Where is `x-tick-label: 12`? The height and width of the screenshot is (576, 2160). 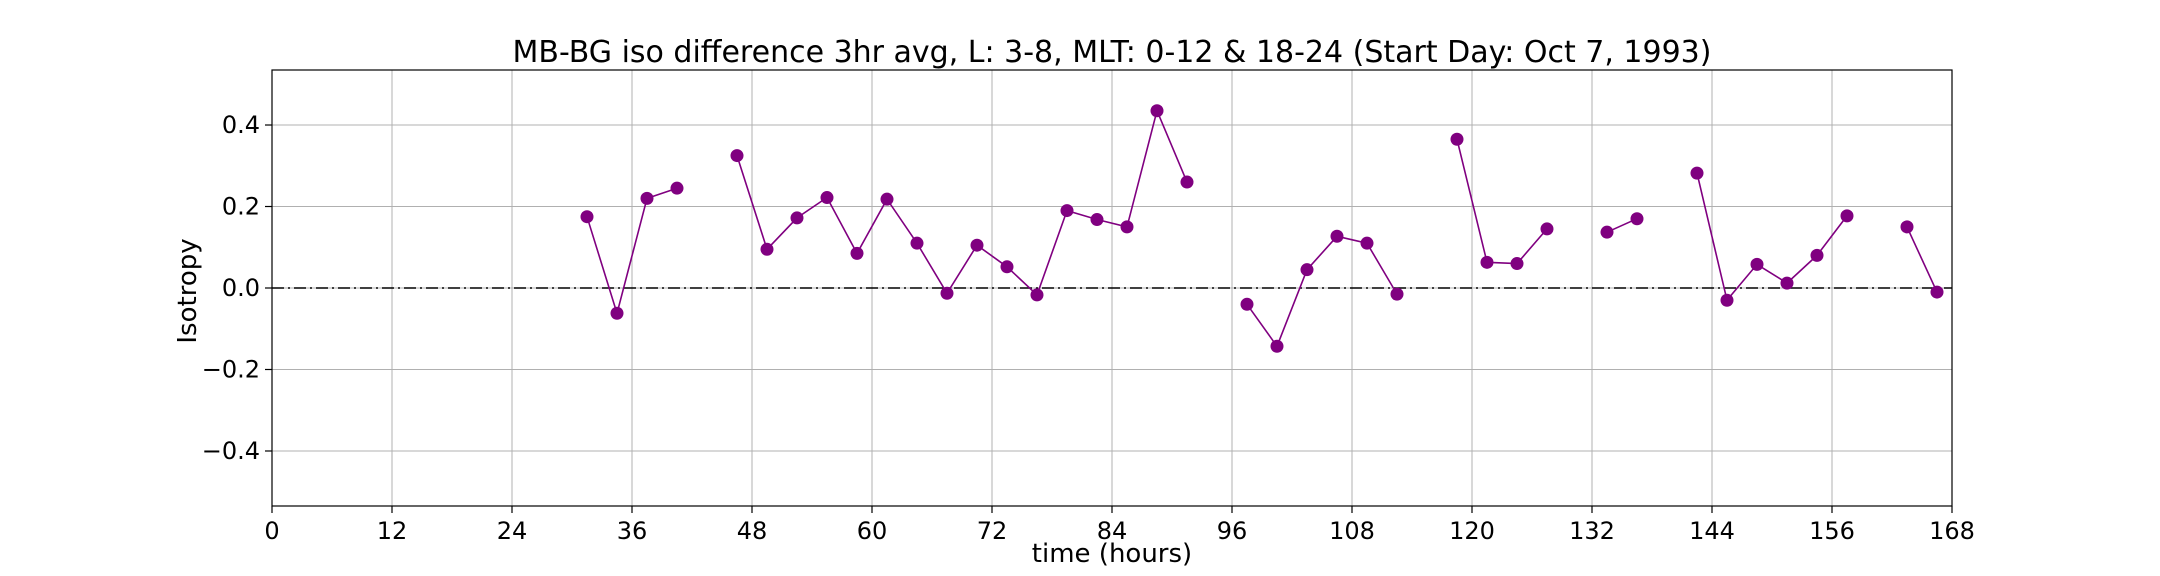 x-tick-label: 12 is located at coordinates (392, 531).